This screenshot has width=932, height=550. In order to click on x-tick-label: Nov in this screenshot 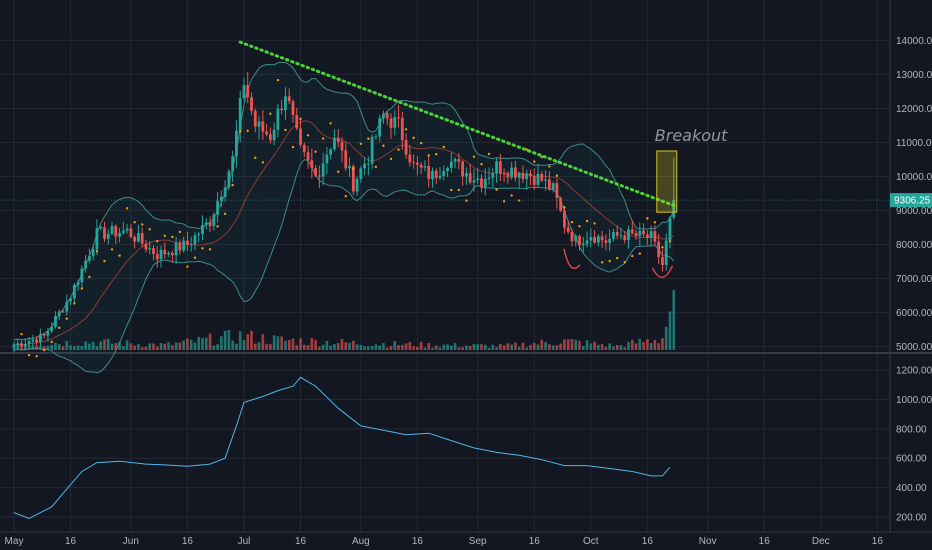, I will do `click(708, 541)`.